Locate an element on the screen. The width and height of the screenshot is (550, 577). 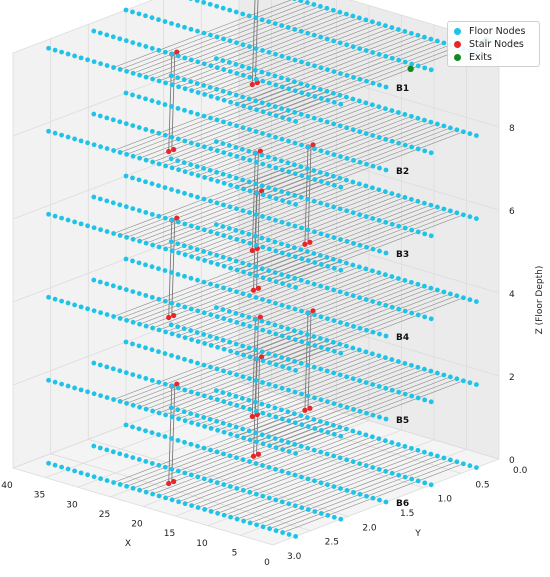
x-tick-label: 0 is located at coordinates (267, 563).